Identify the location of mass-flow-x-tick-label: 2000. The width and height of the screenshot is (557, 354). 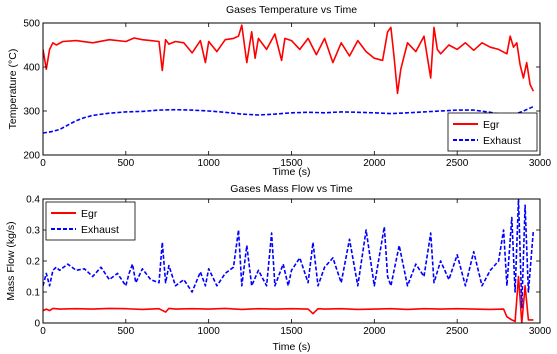
(374, 331).